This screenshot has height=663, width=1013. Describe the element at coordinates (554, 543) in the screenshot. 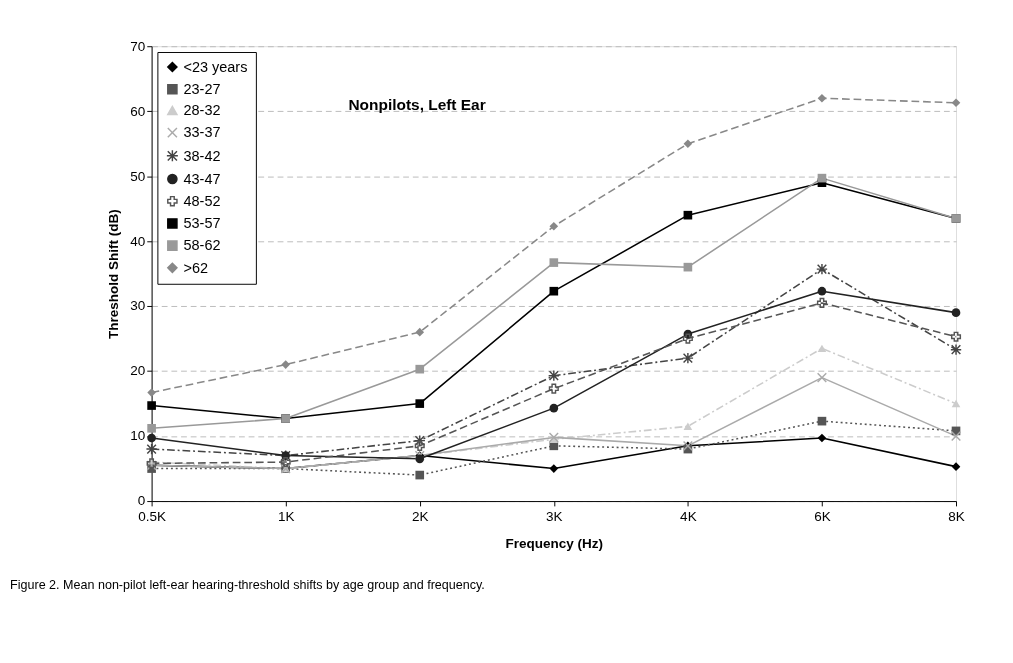

I see `x-axis-title: Frequency (Hz)` at that location.